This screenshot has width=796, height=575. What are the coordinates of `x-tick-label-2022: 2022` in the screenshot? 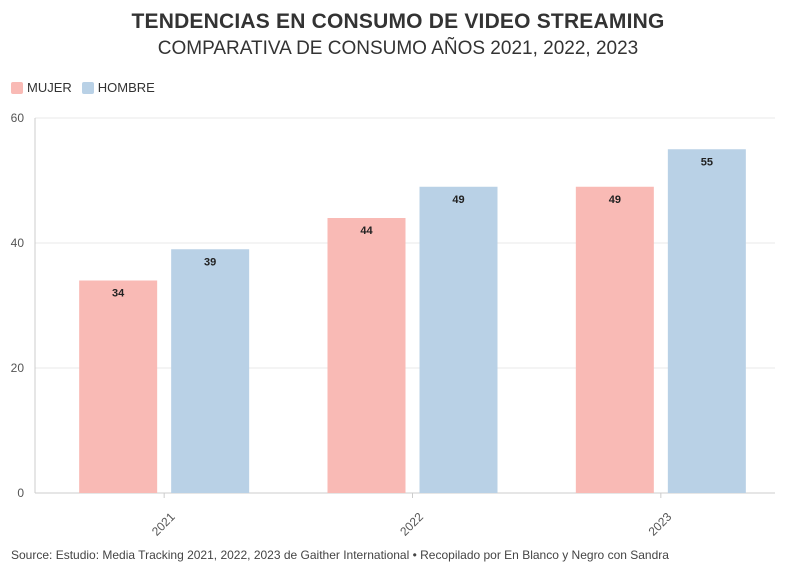 It's located at (411, 524).